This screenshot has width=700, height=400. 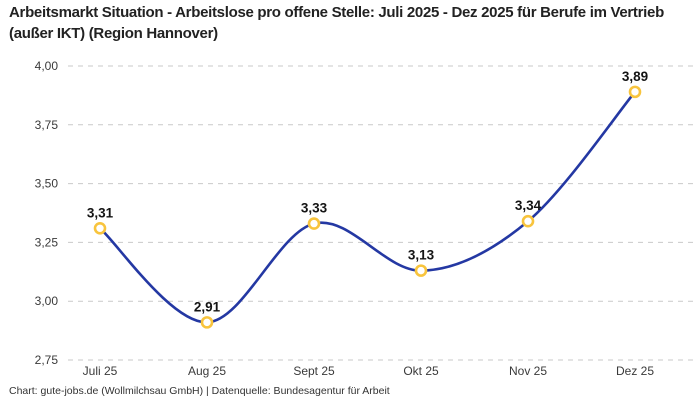 I want to click on data-point-label: 3,89, so click(x=635, y=76).